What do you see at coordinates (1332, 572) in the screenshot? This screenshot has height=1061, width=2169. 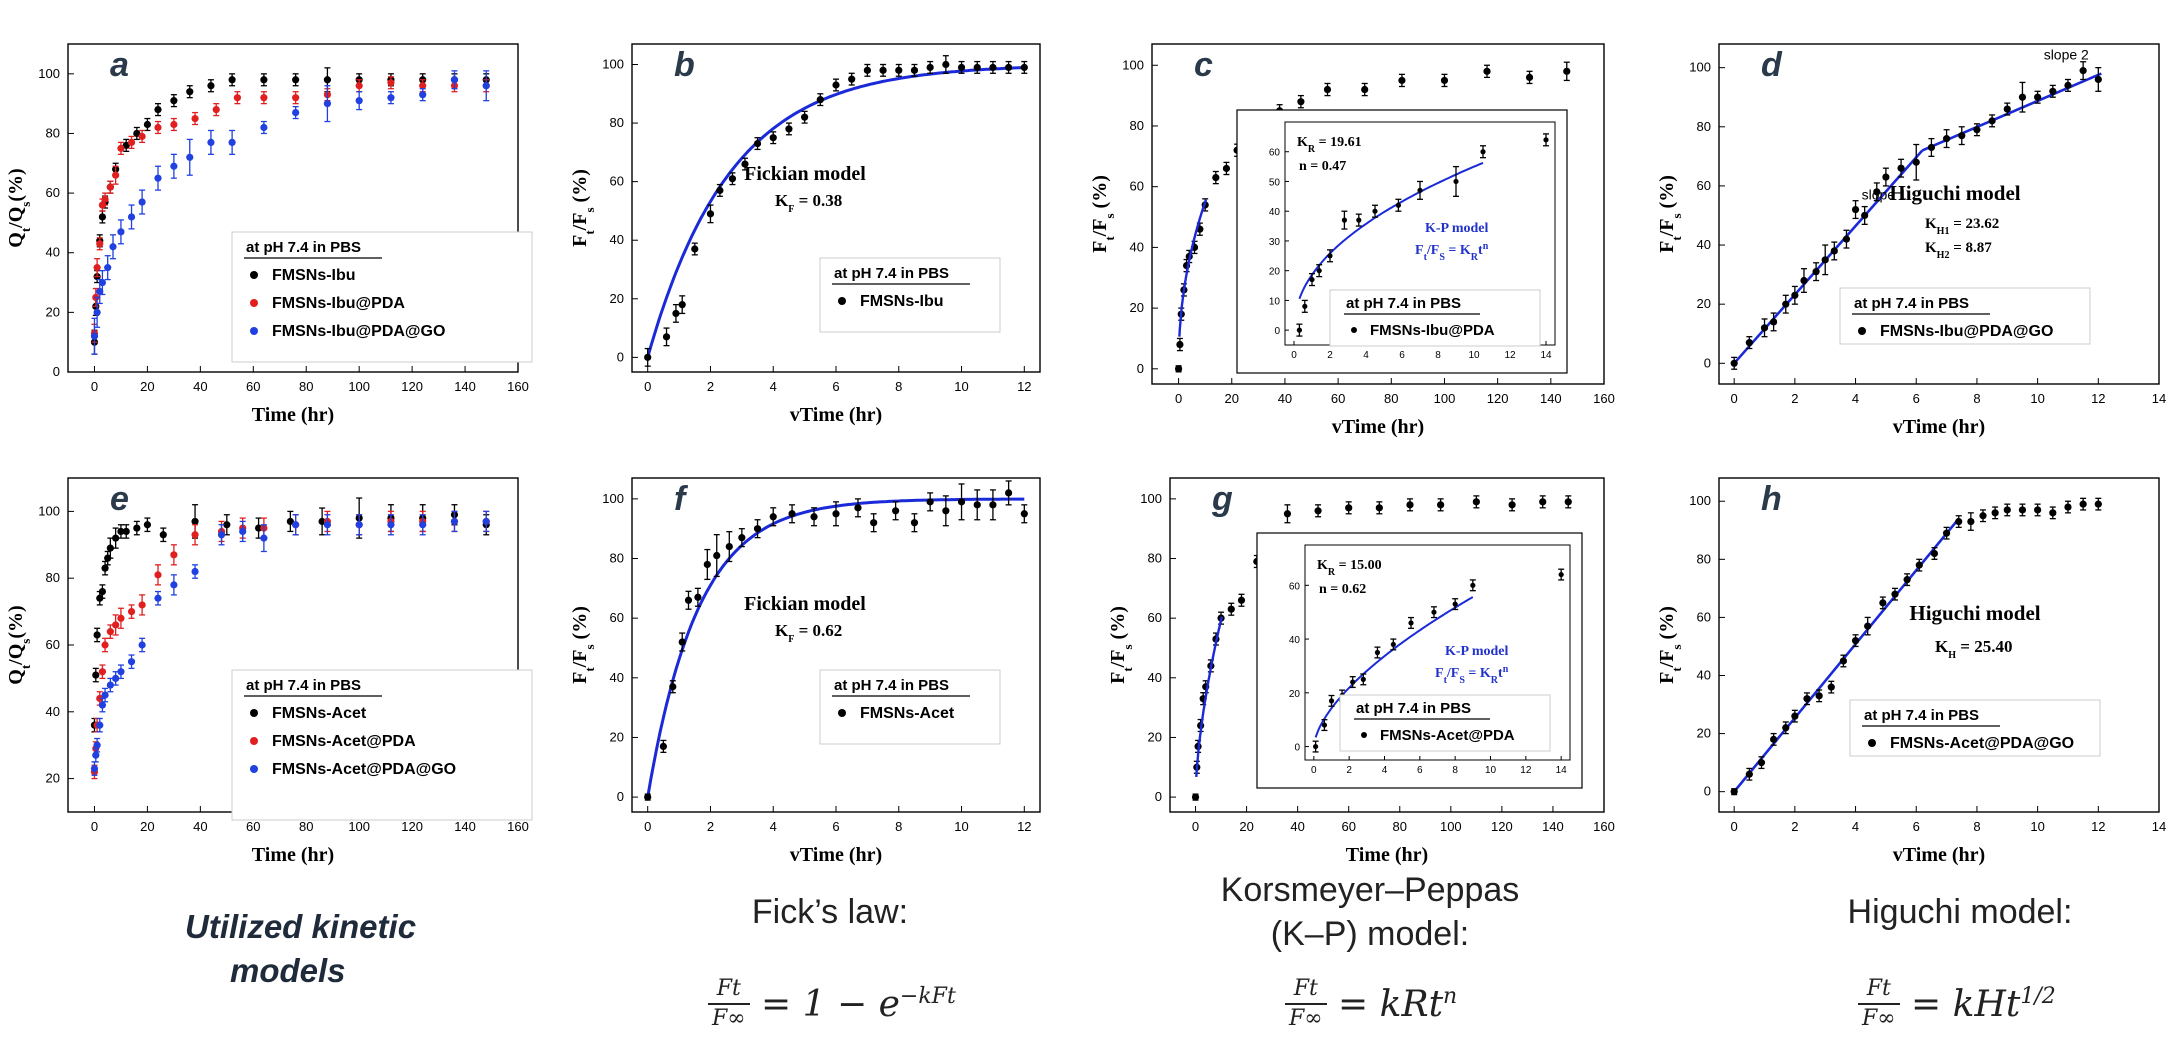 I see `inset-kr-label-part: R` at bounding box center [1332, 572].